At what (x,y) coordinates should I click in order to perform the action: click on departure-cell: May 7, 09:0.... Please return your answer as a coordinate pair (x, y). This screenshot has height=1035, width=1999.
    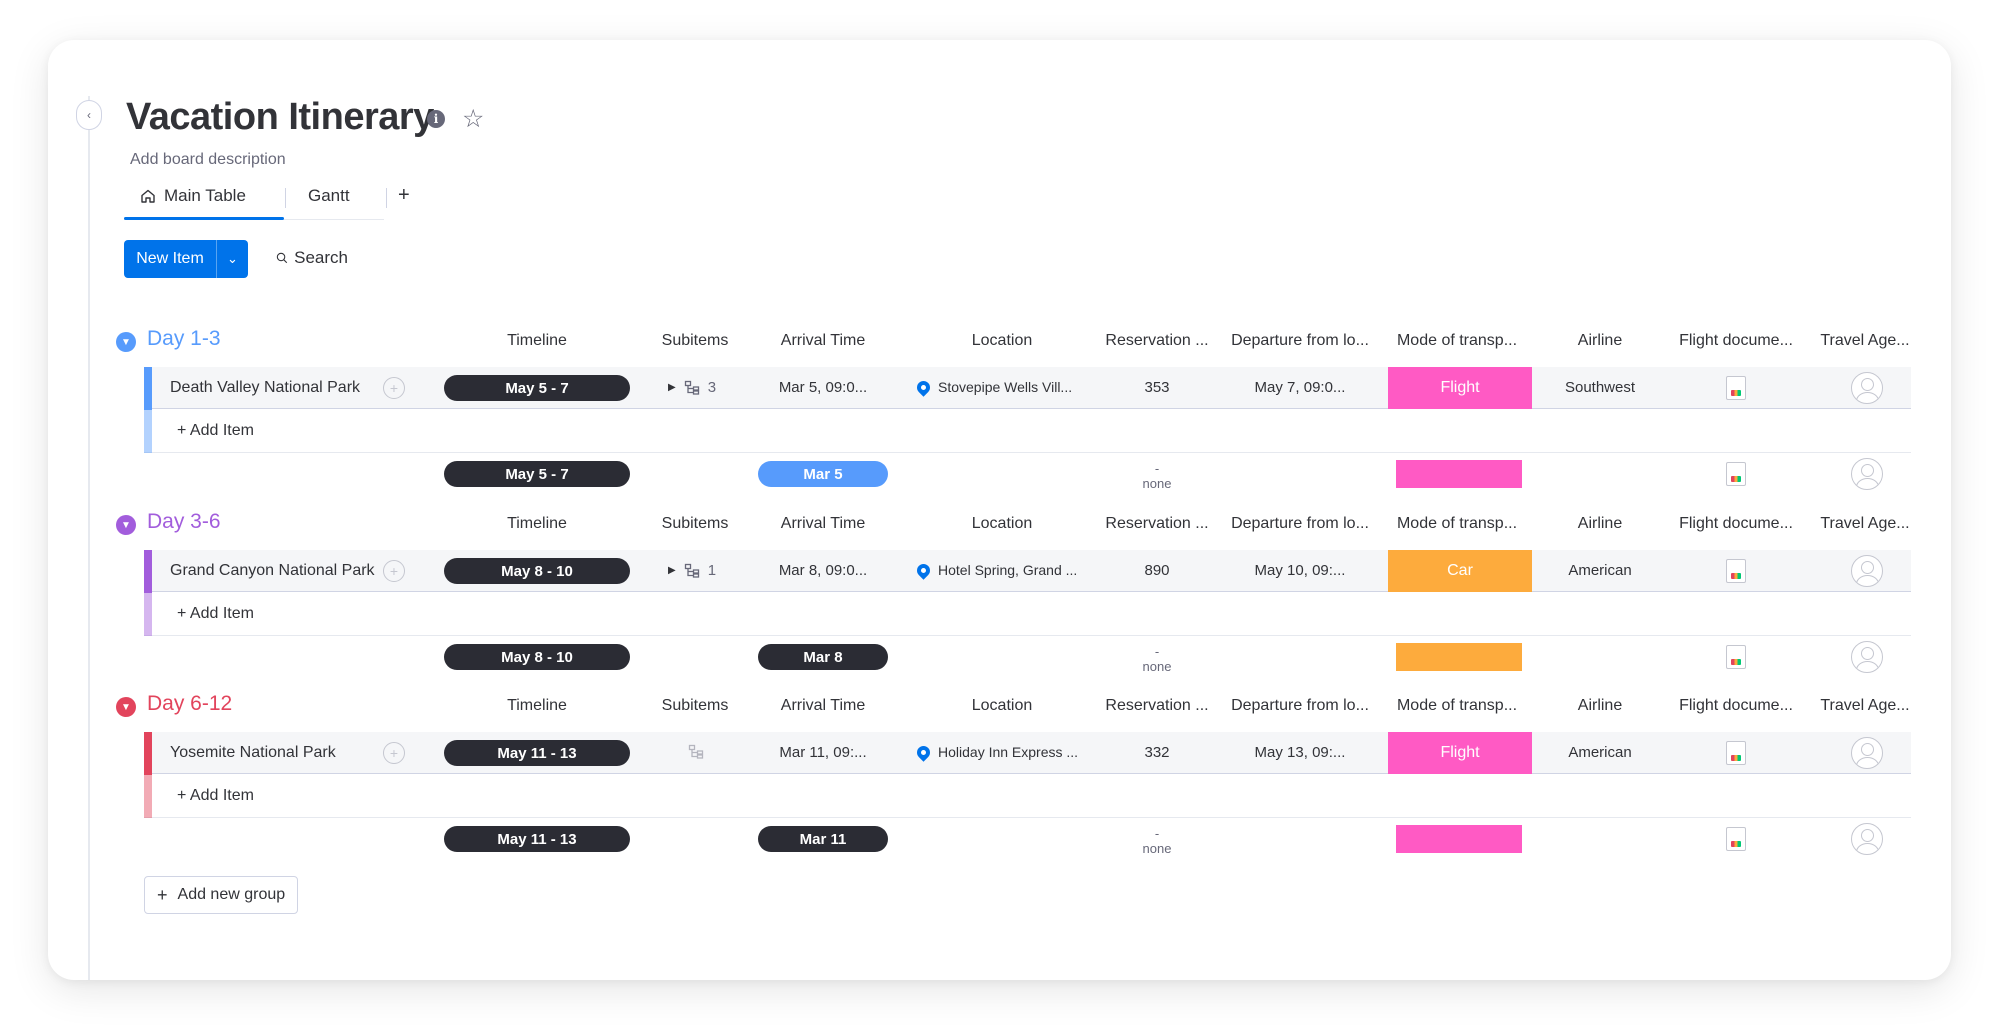
    Looking at the image, I should click on (1300, 387).